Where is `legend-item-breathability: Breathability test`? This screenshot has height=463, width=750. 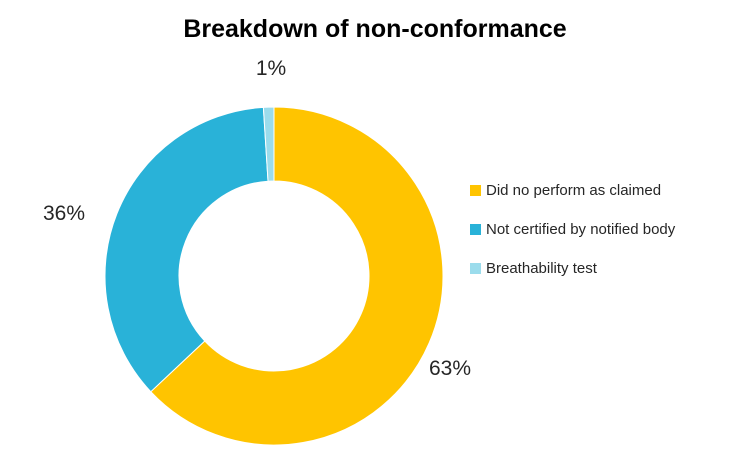
legend-item-breathability: Breathability test is located at coordinates (572, 268).